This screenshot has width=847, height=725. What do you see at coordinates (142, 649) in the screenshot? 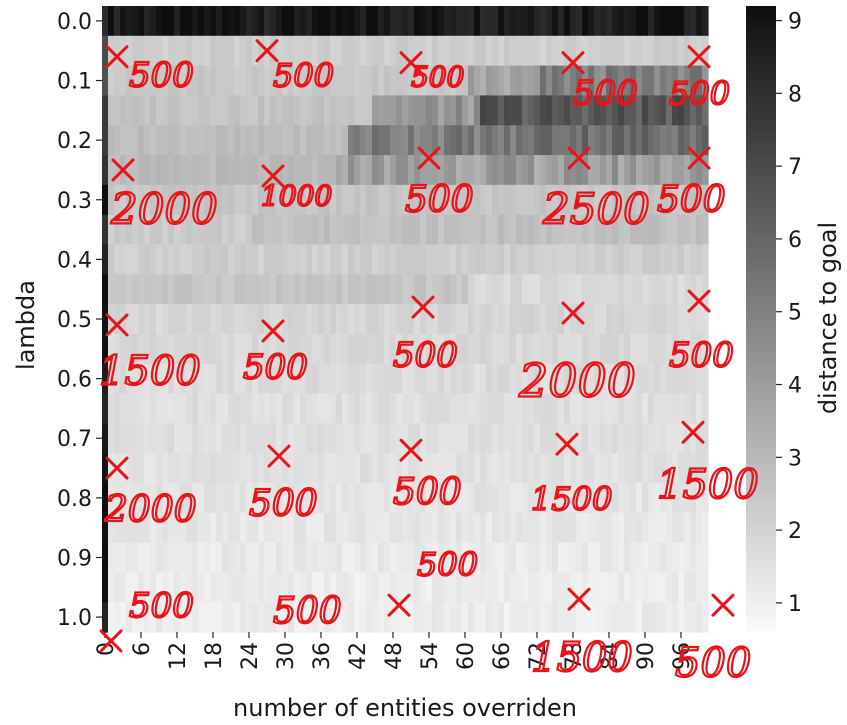
I see `x-tick-label: 6` at bounding box center [142, 649].